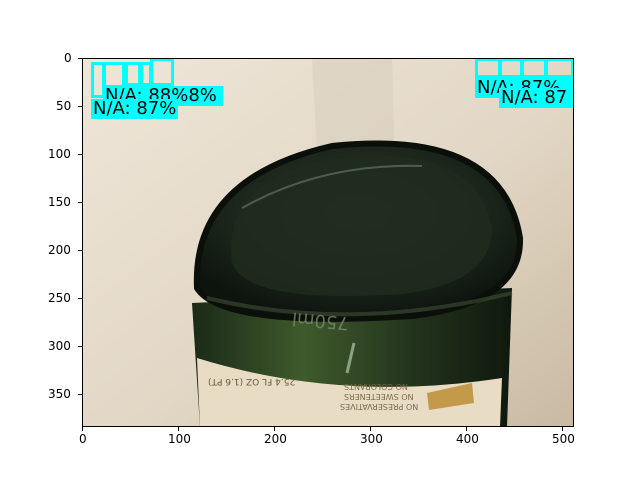  Describe the element at coordinates (68, 58) in the screenshot. I see `y-tick-label: 0` at that location.